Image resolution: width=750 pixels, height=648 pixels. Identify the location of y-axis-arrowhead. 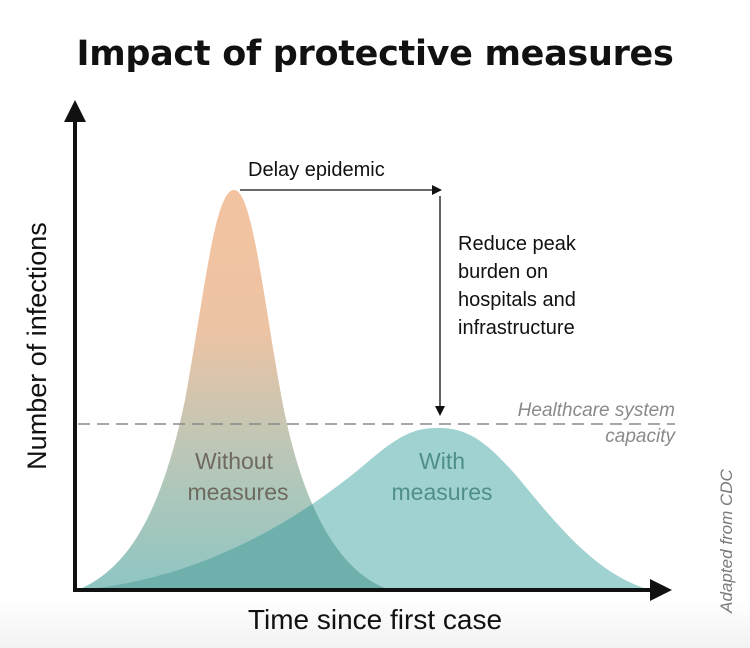
(75, 111).